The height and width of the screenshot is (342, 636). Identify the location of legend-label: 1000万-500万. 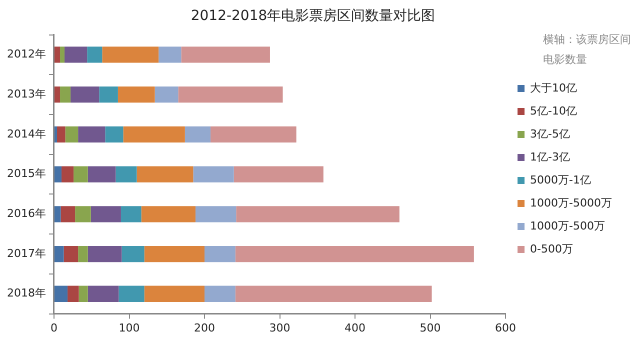
(568, 225).